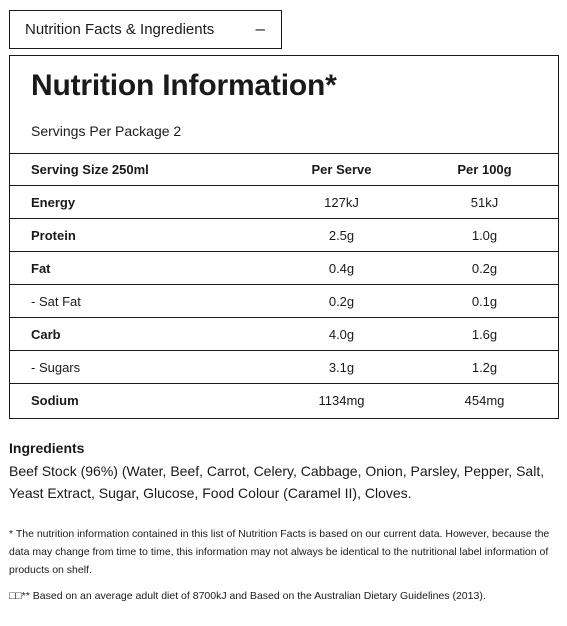 The width and height of the screenshot is (567, 626). I want to click on table-row: Protein 2.5g 1.0g, so click(284, 235).